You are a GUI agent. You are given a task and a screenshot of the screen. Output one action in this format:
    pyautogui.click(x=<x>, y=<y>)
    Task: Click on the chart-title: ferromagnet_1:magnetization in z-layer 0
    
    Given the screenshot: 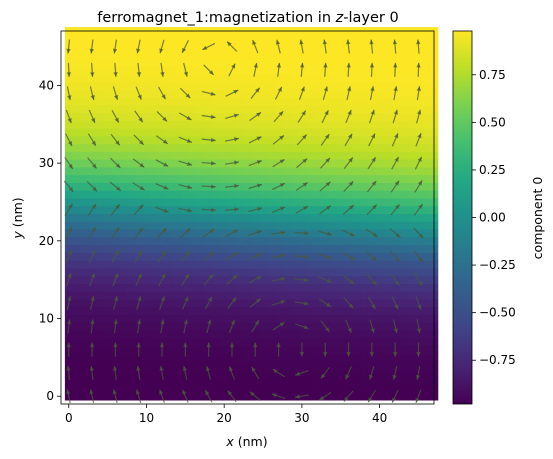 What is the action you would take?
    pyautogui.click(x=247, y=18)
    